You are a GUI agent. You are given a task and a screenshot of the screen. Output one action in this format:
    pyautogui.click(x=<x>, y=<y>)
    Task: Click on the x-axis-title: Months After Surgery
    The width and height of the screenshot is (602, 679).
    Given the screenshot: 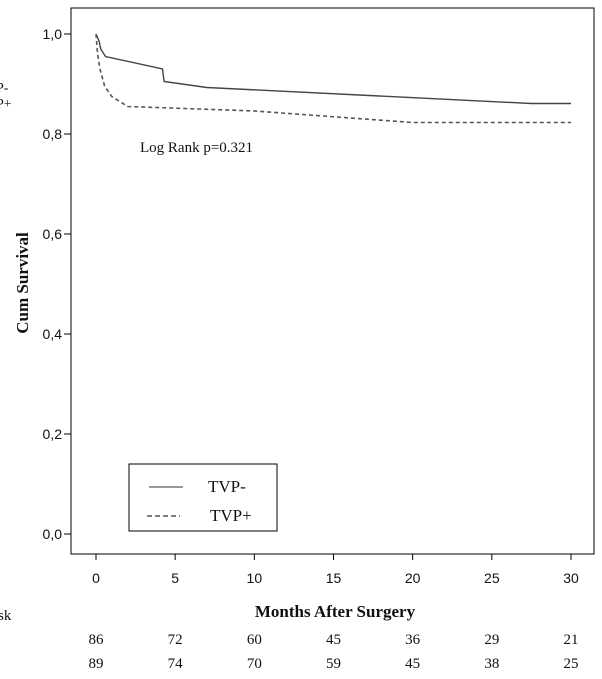 What is the action you would take?
    pyautogui.click(x=335, y=611)
    